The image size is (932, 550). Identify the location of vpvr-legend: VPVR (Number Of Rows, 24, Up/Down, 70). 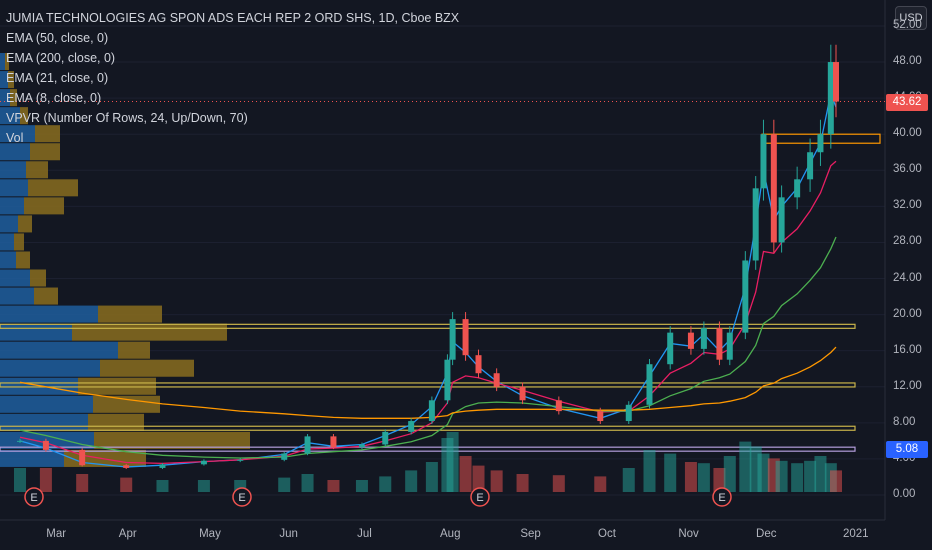
(127, 118).